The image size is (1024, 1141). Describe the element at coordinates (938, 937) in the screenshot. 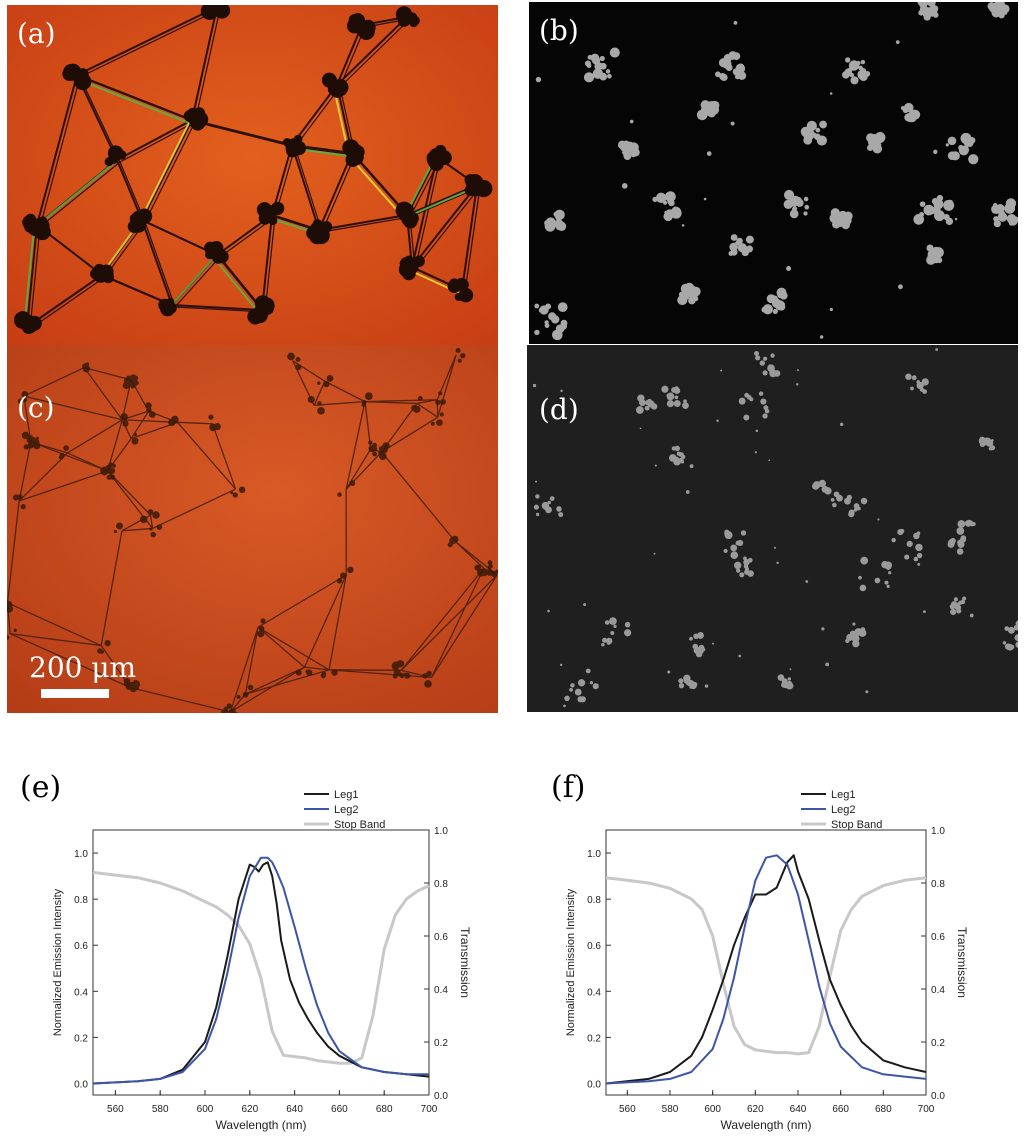

I see `y2-tick-label: 0.6` at that location.